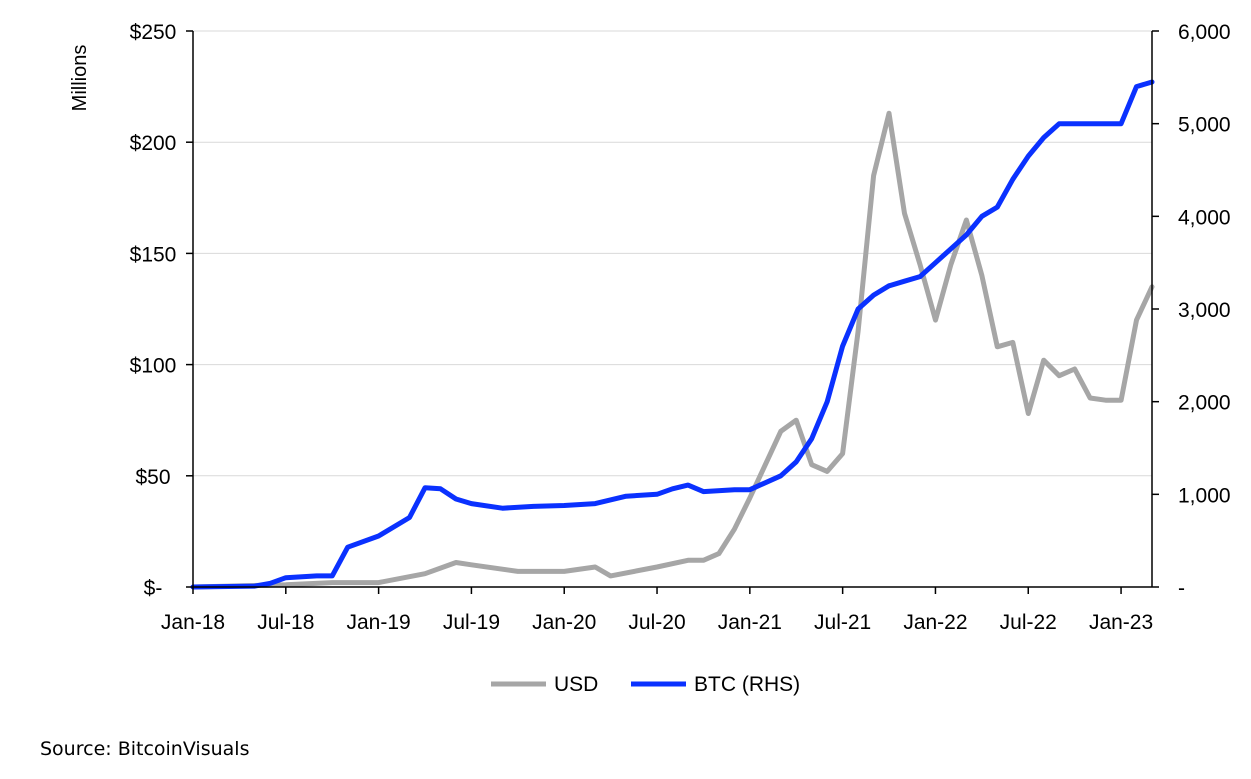 The image size is (1251, 779). I want to click on x-tick-label: Jan-18, so click(193, 622).